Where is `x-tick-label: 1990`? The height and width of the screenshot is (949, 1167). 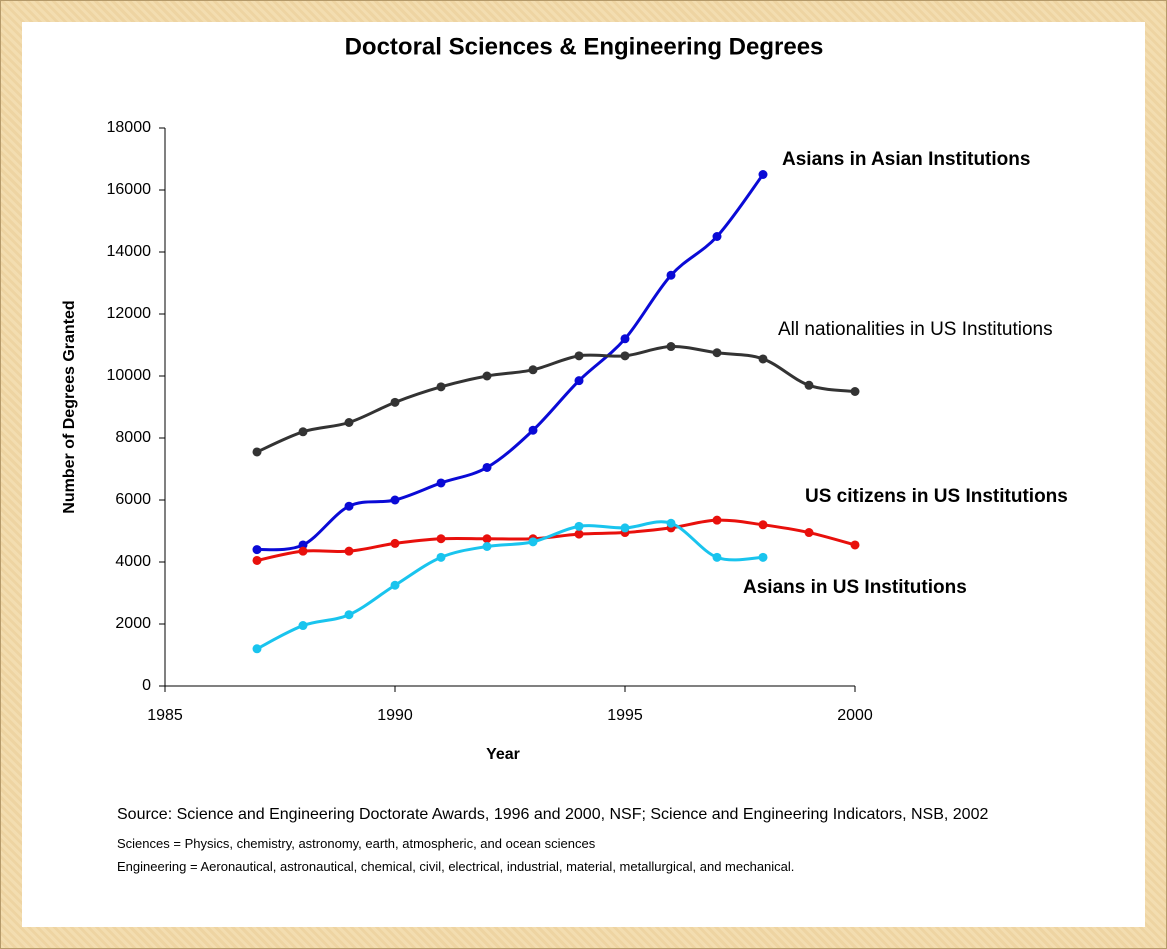 x-tick-label: 1990 is located at coordinates (395, 715).